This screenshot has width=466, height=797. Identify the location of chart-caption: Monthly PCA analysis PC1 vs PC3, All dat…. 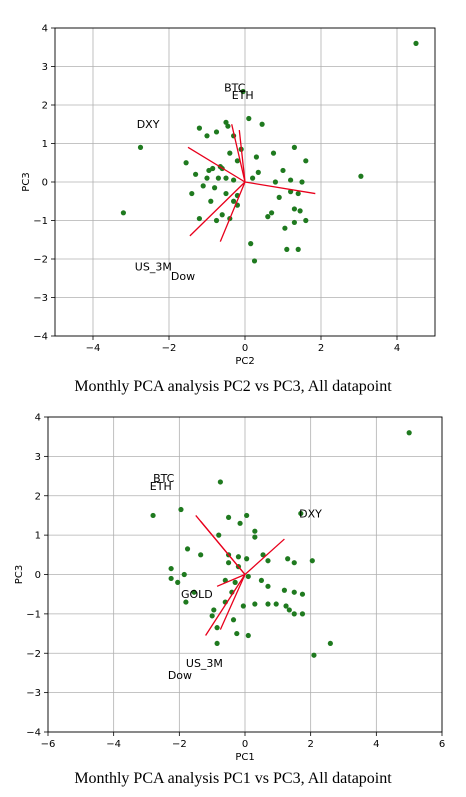
(233, 779).